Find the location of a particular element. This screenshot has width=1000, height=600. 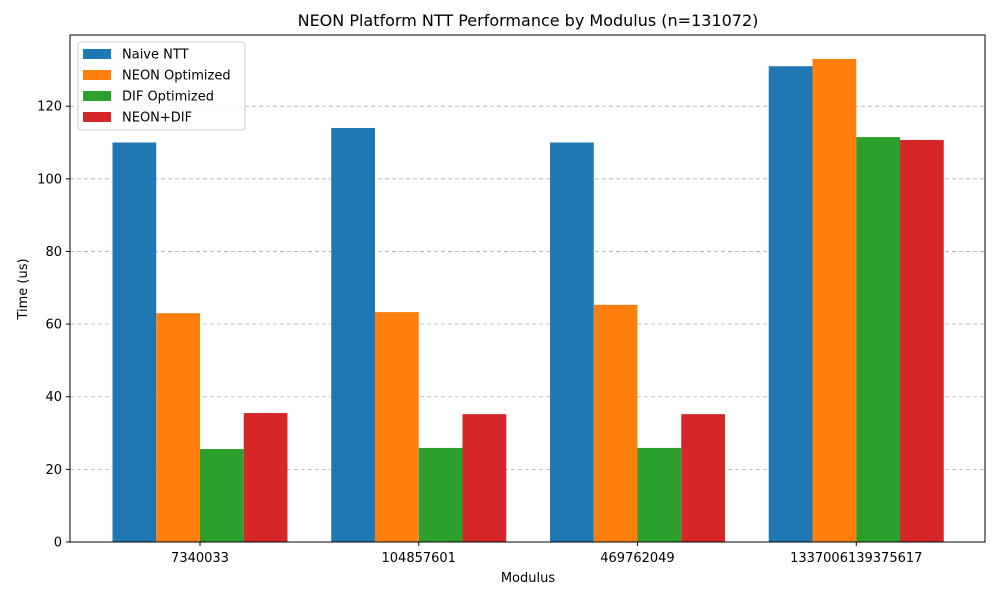

x-tick-label: 1337006139375617 is located at coordinates (856, 558).